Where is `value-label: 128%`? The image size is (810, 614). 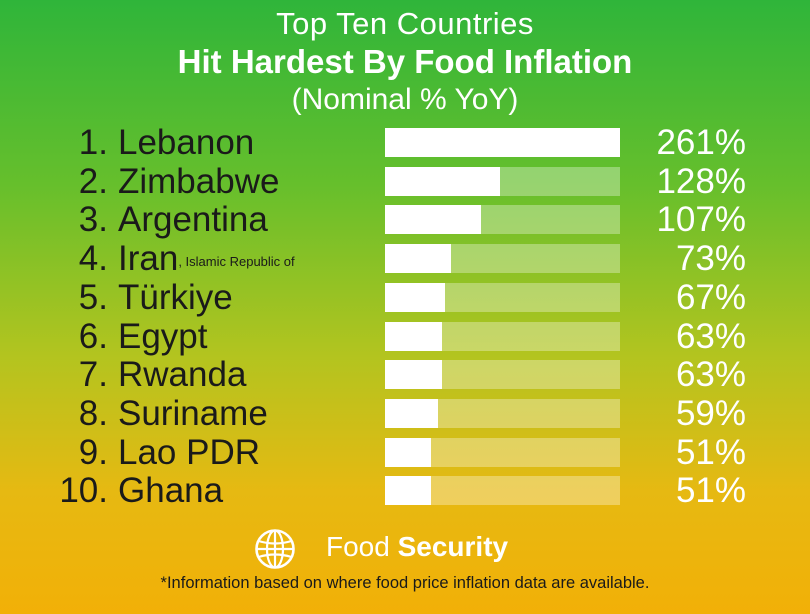
value-label: 128% is located at coordinates (701, 181).